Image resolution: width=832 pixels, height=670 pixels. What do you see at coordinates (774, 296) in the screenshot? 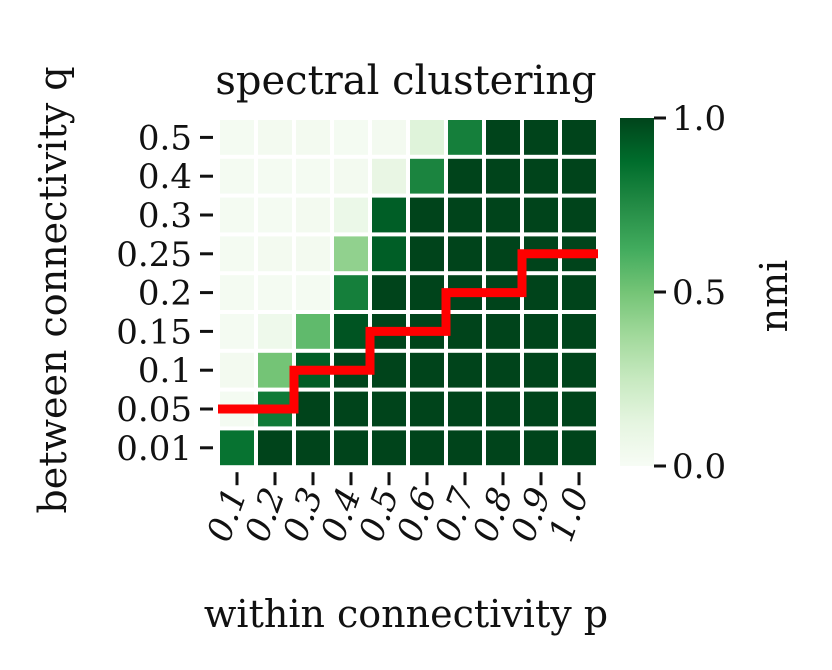
I see `colorbar-label: nmi` at bounding box center [774, 296].